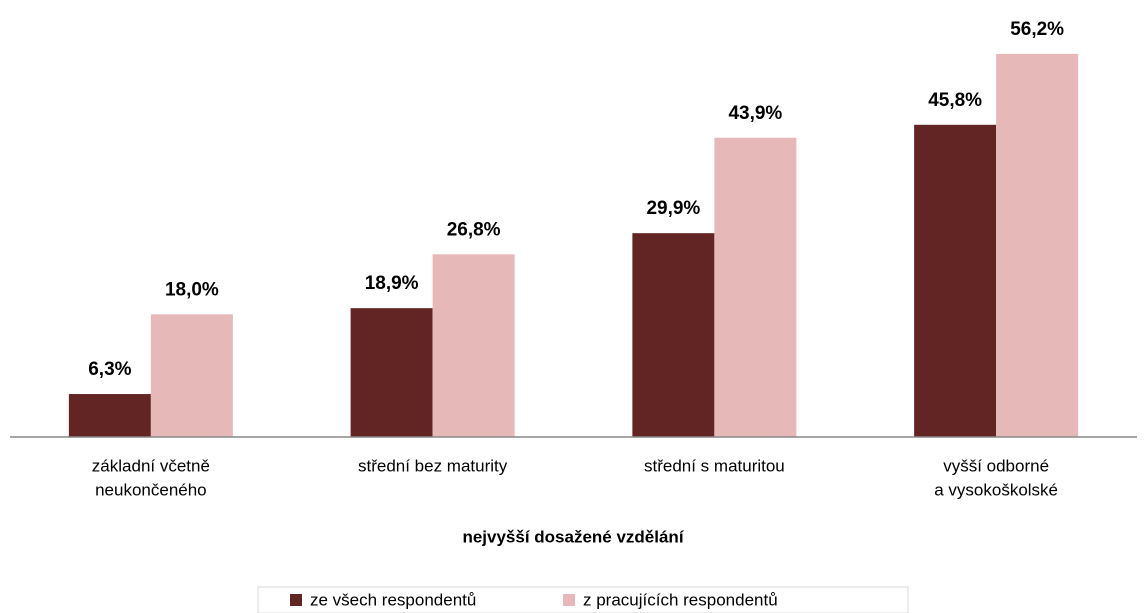 The image size is (1147, 613). I want to click on x-axis-title: nejvyšší dosažené vzdělání, so click(573, 536).